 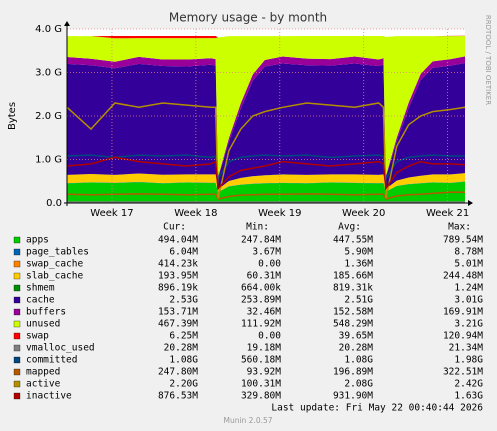 What do you see at coordinates (377, 408) in the screenshot?
I see `last-update: Last update: Fri May 22 00:40:44 2026` at bounding box center [377, 408].